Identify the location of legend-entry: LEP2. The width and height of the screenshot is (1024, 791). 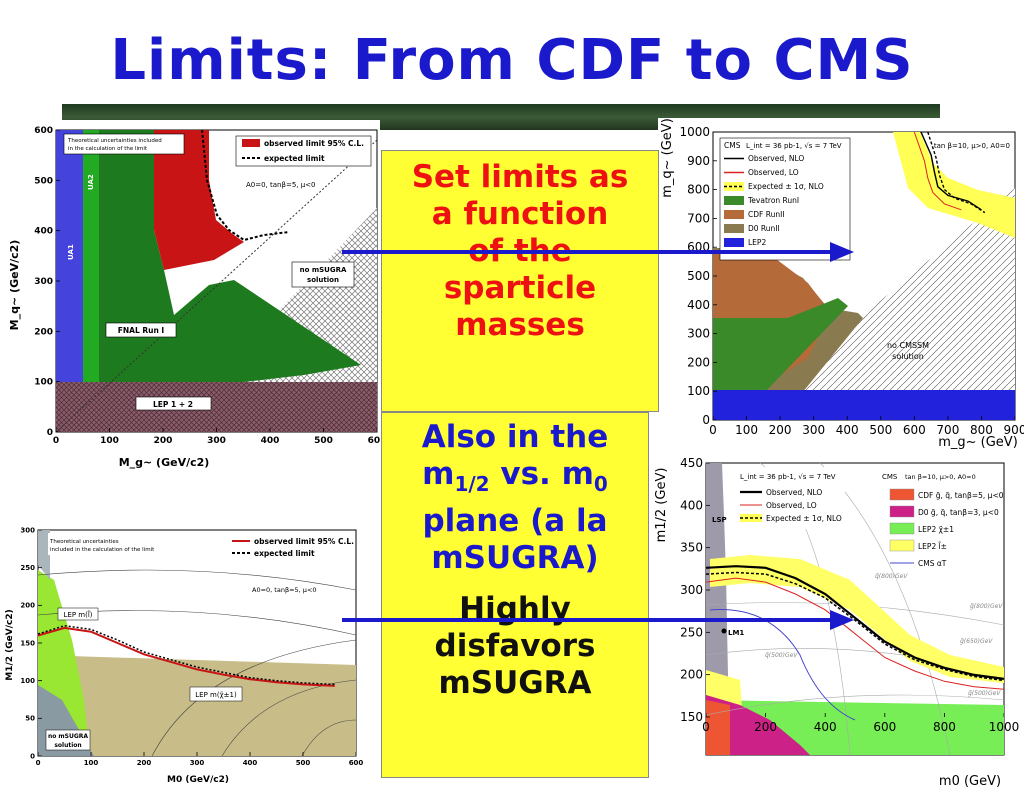
(757, 242).